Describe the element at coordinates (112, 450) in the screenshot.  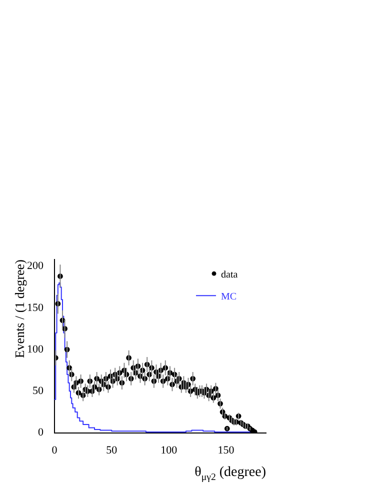
I see `x-tick-label: 50` at that location.